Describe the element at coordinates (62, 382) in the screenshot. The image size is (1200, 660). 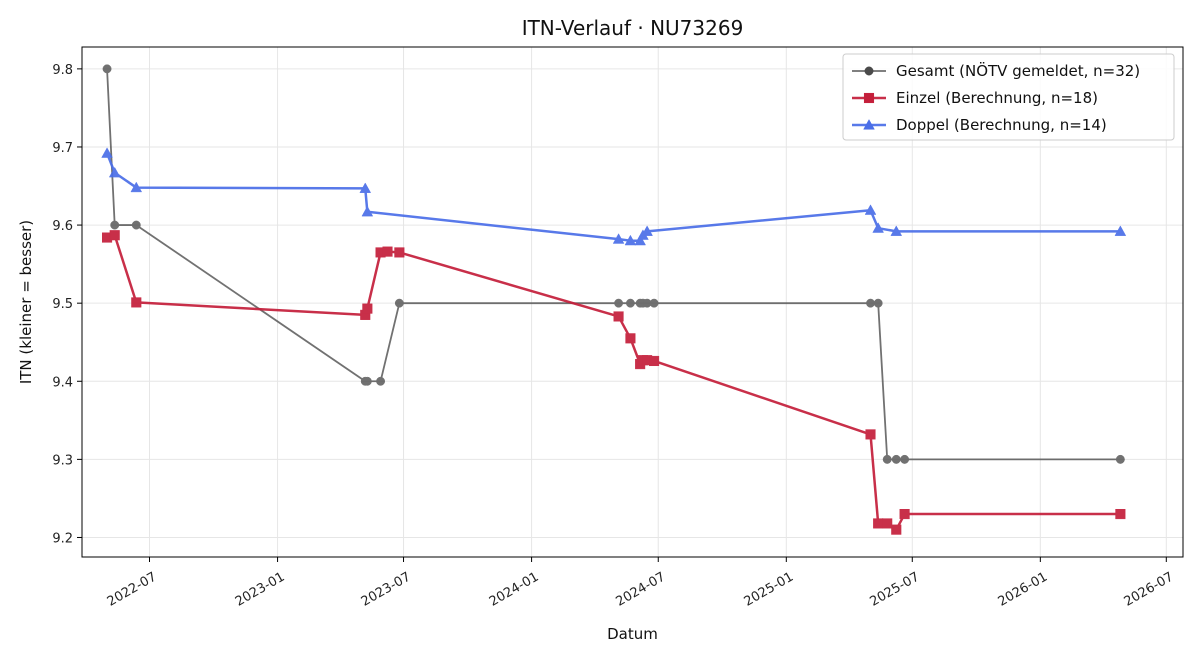
I see `y-tick-label: 9.4` at that location.